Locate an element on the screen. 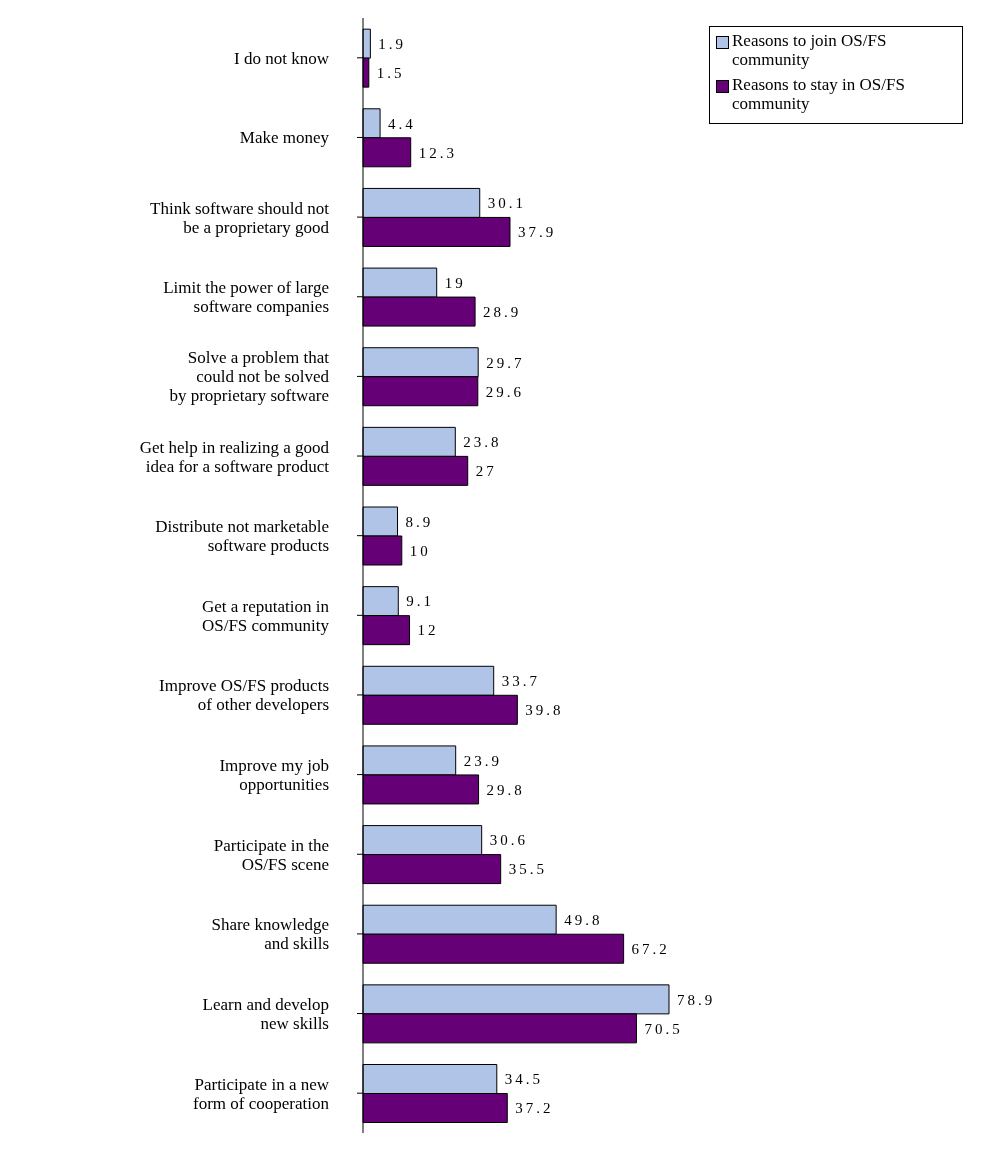 Image resolution: width=991 pixels, height=1149 pixels. data-label: 70.5 is located at coordinates (663, 1028).